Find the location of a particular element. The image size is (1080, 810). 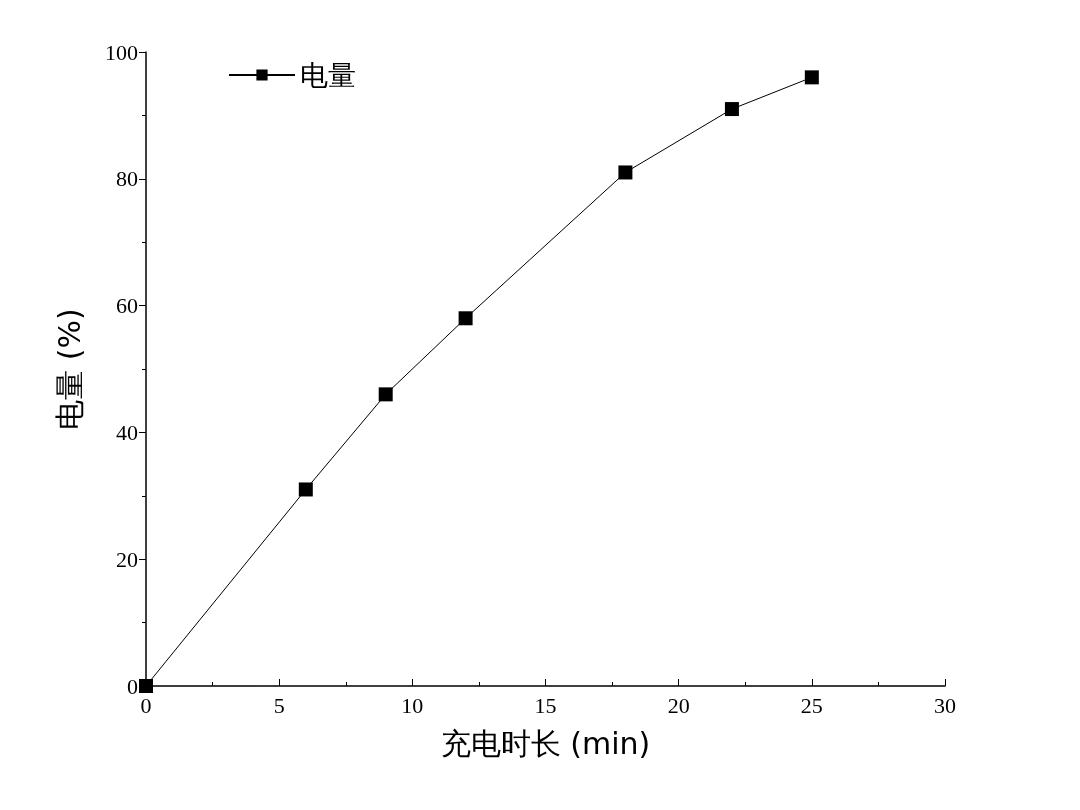

y-tick-label: 0 is located at coordinates (132, 686).